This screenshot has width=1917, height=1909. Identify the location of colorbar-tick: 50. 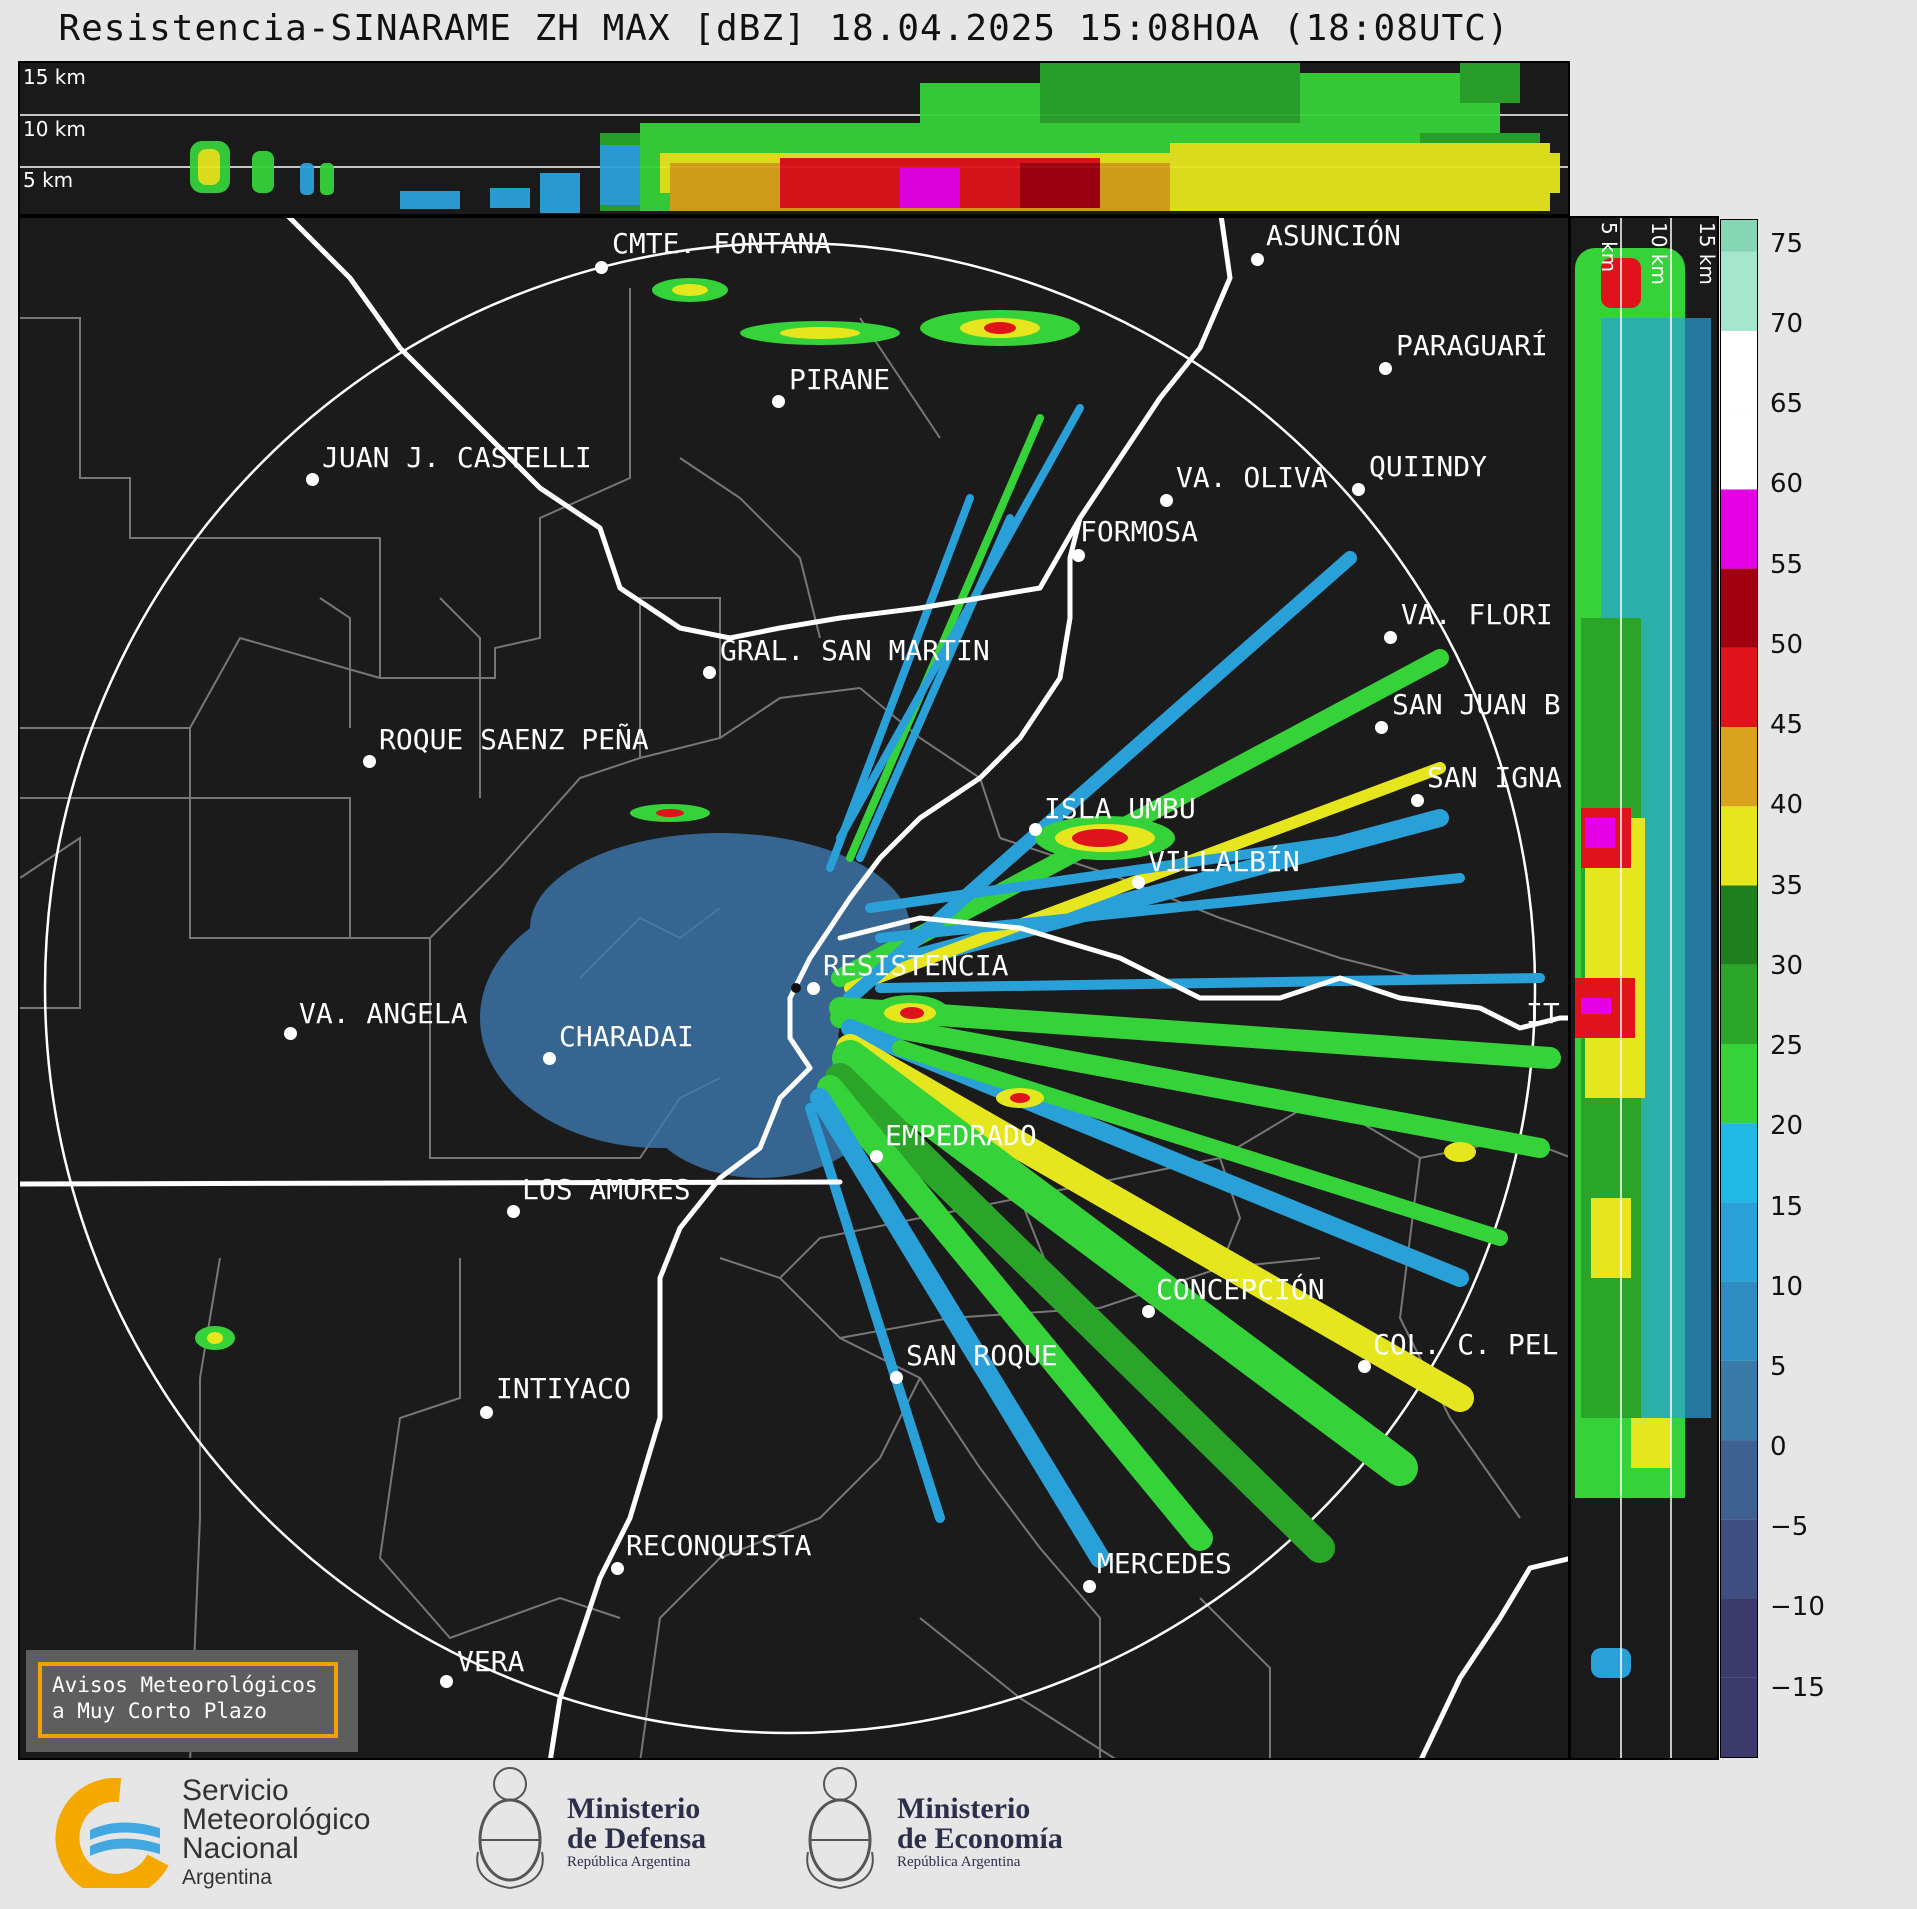
(1787, 645).